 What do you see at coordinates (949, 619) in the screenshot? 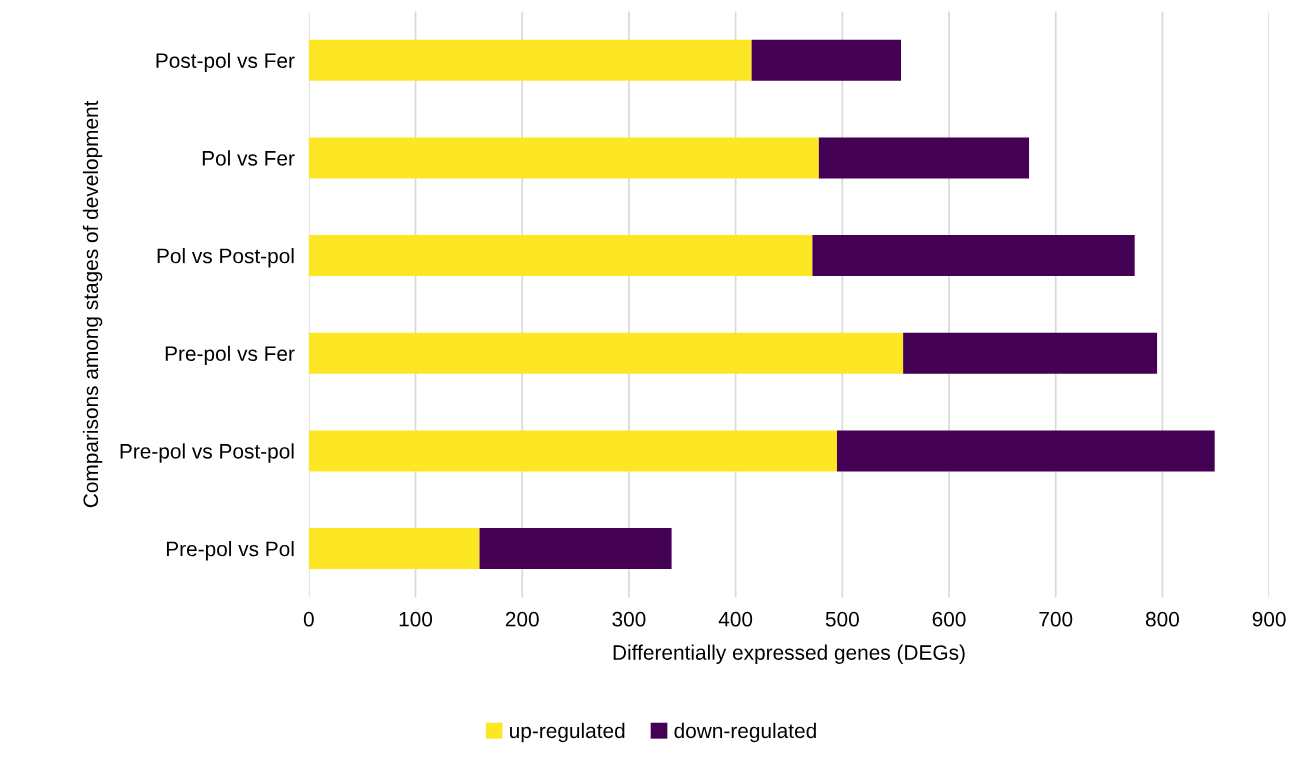
I see `x-tick-label: 600` at bounding box center [949, 619].